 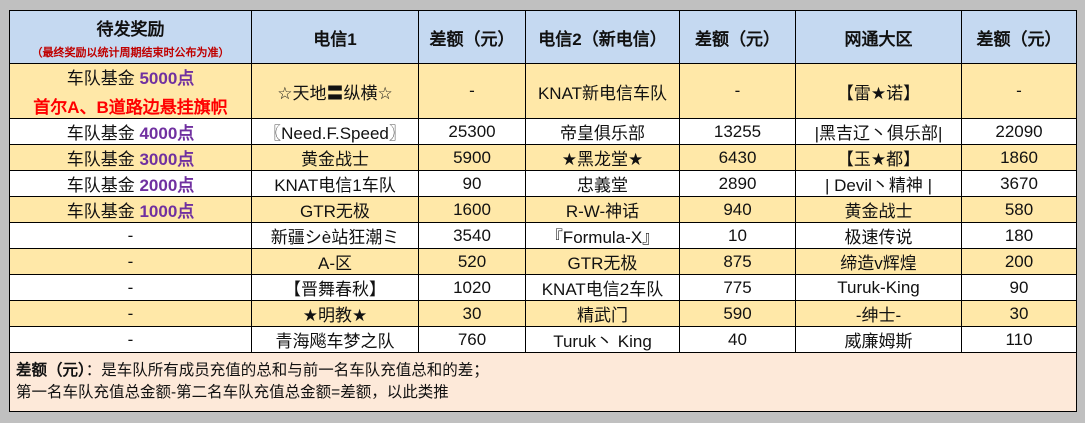 What do you see at coordinates (737, 235) in the screenshot?
I see `diff-telecom2: 10` at bounding box center [737, 235].